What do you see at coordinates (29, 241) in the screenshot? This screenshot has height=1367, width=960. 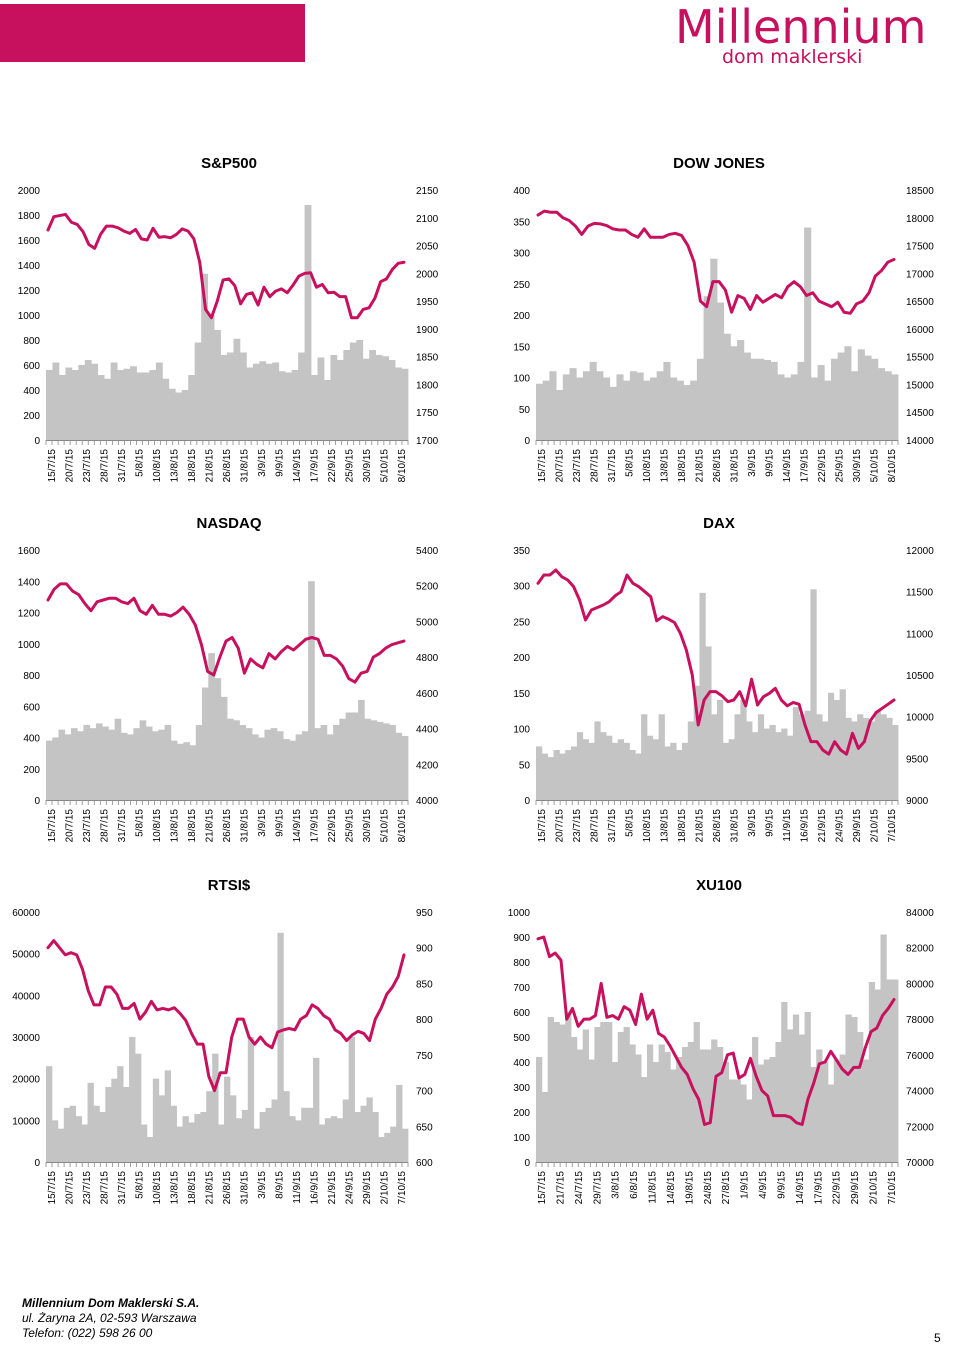 I see `left-tick-label: 1600` at bounding box center [29, 241].